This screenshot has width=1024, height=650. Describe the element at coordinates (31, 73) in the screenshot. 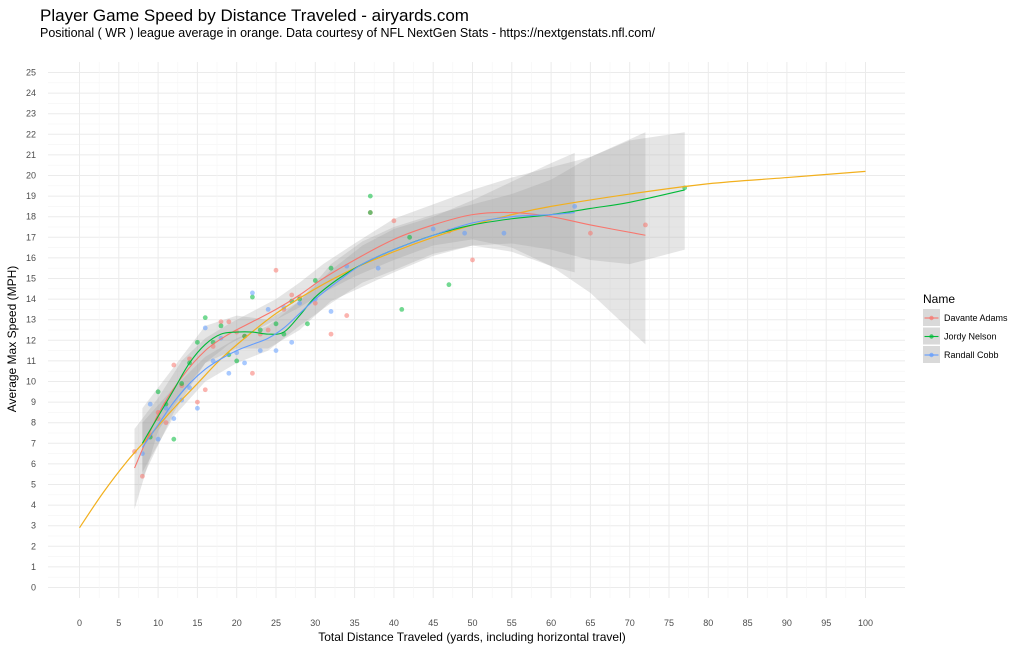

I see `y-tick-label: 25` at that location.